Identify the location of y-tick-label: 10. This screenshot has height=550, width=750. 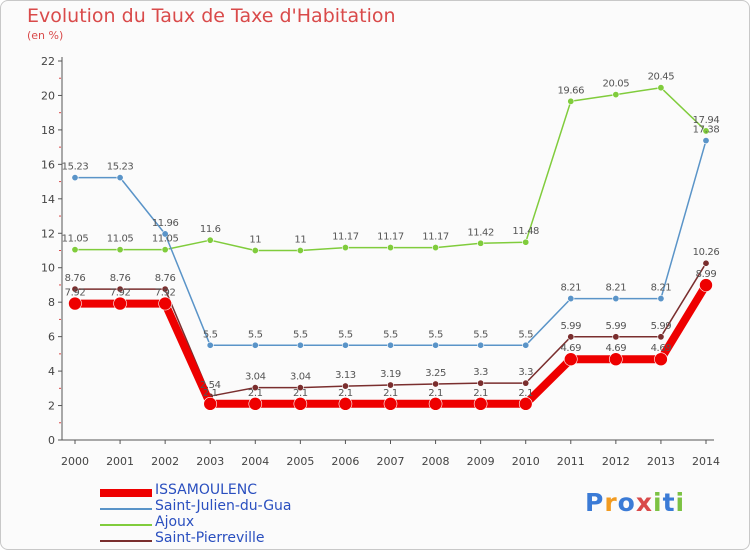
(48, 268).